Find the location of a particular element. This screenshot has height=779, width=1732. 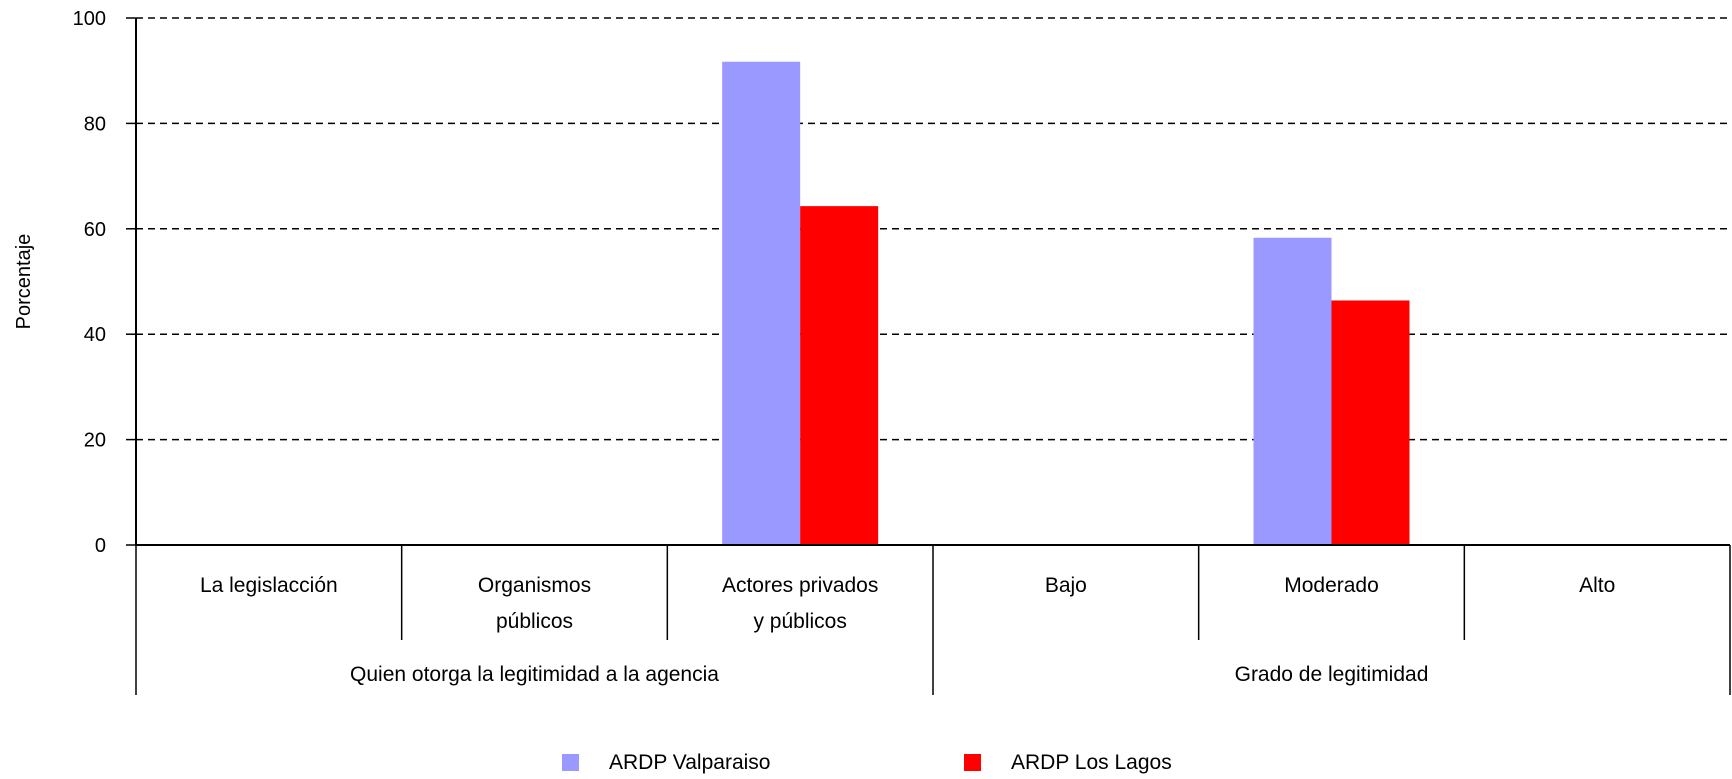

category-label: y públicos is located at coordinates (799, 621).